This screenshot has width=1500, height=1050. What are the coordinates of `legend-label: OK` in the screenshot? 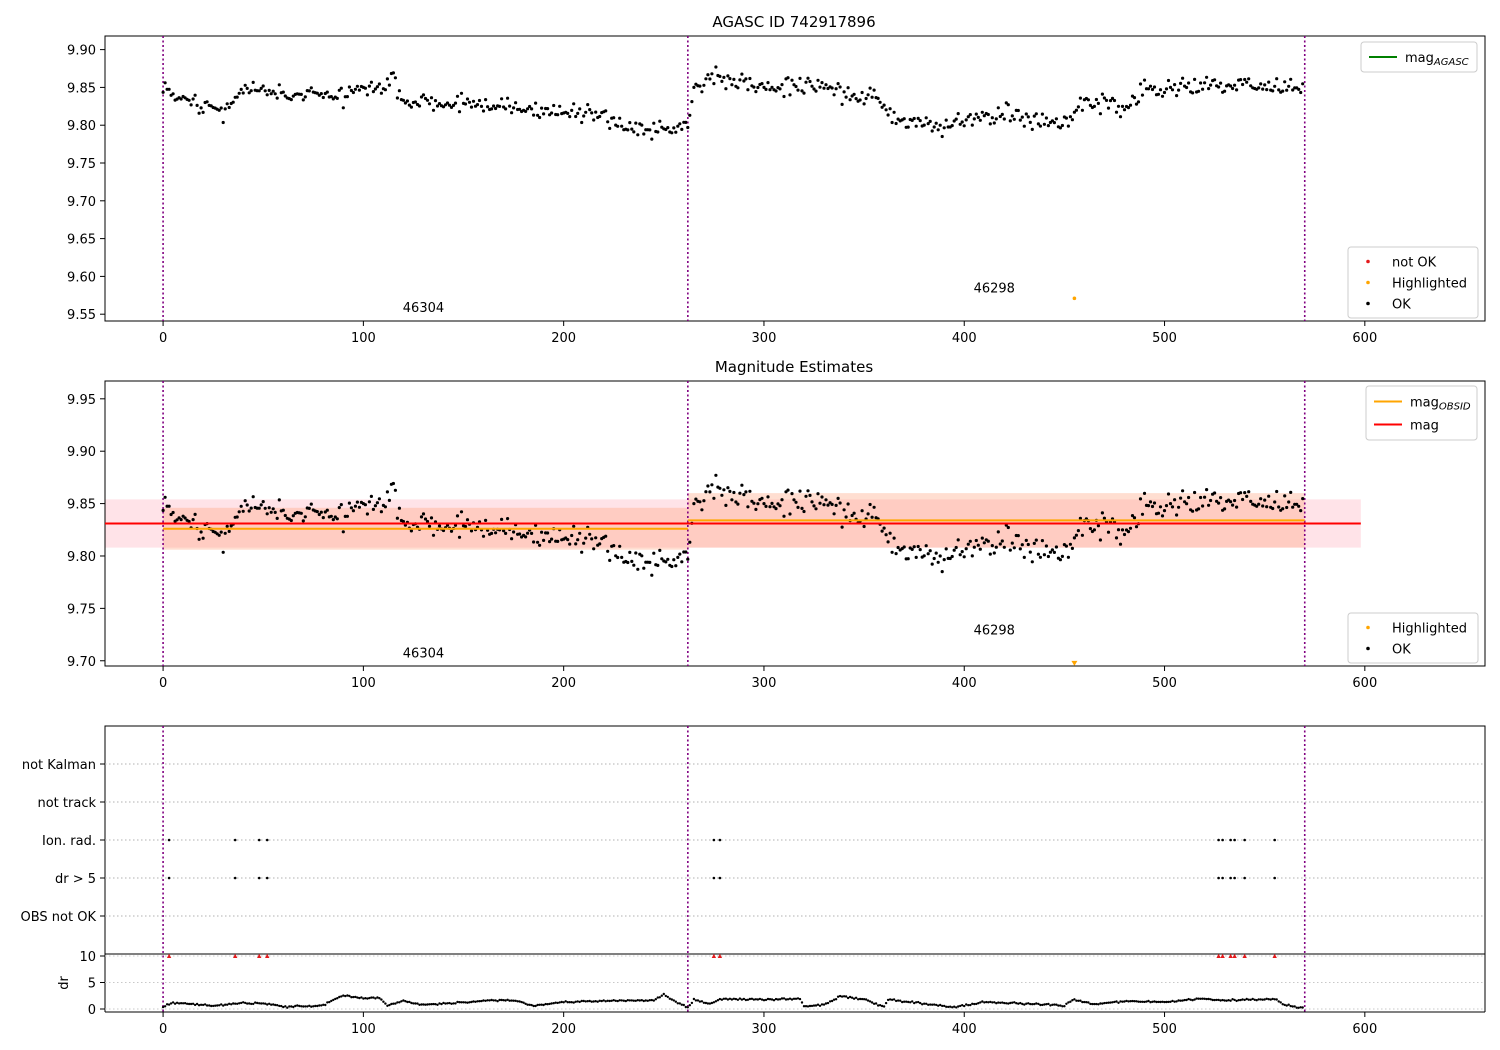 It's located at (1401, 650).